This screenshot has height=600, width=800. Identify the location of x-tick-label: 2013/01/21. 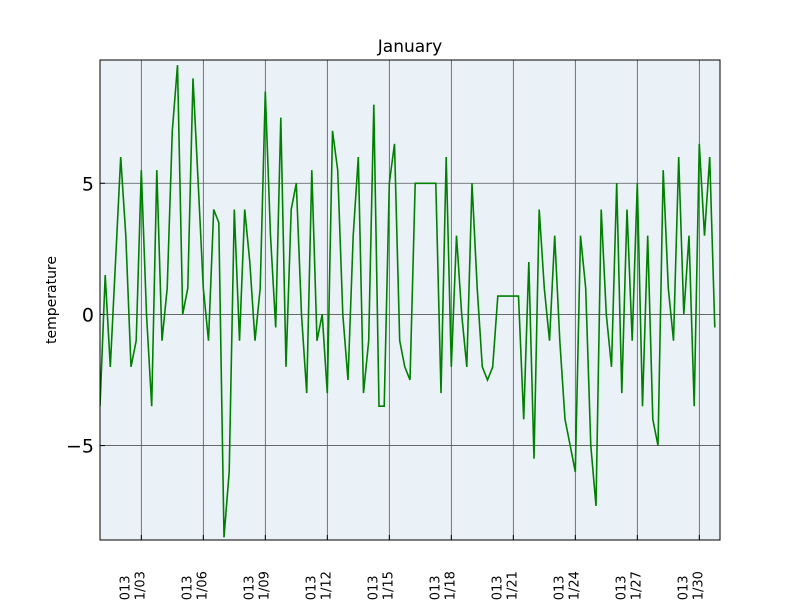
(505, 585).